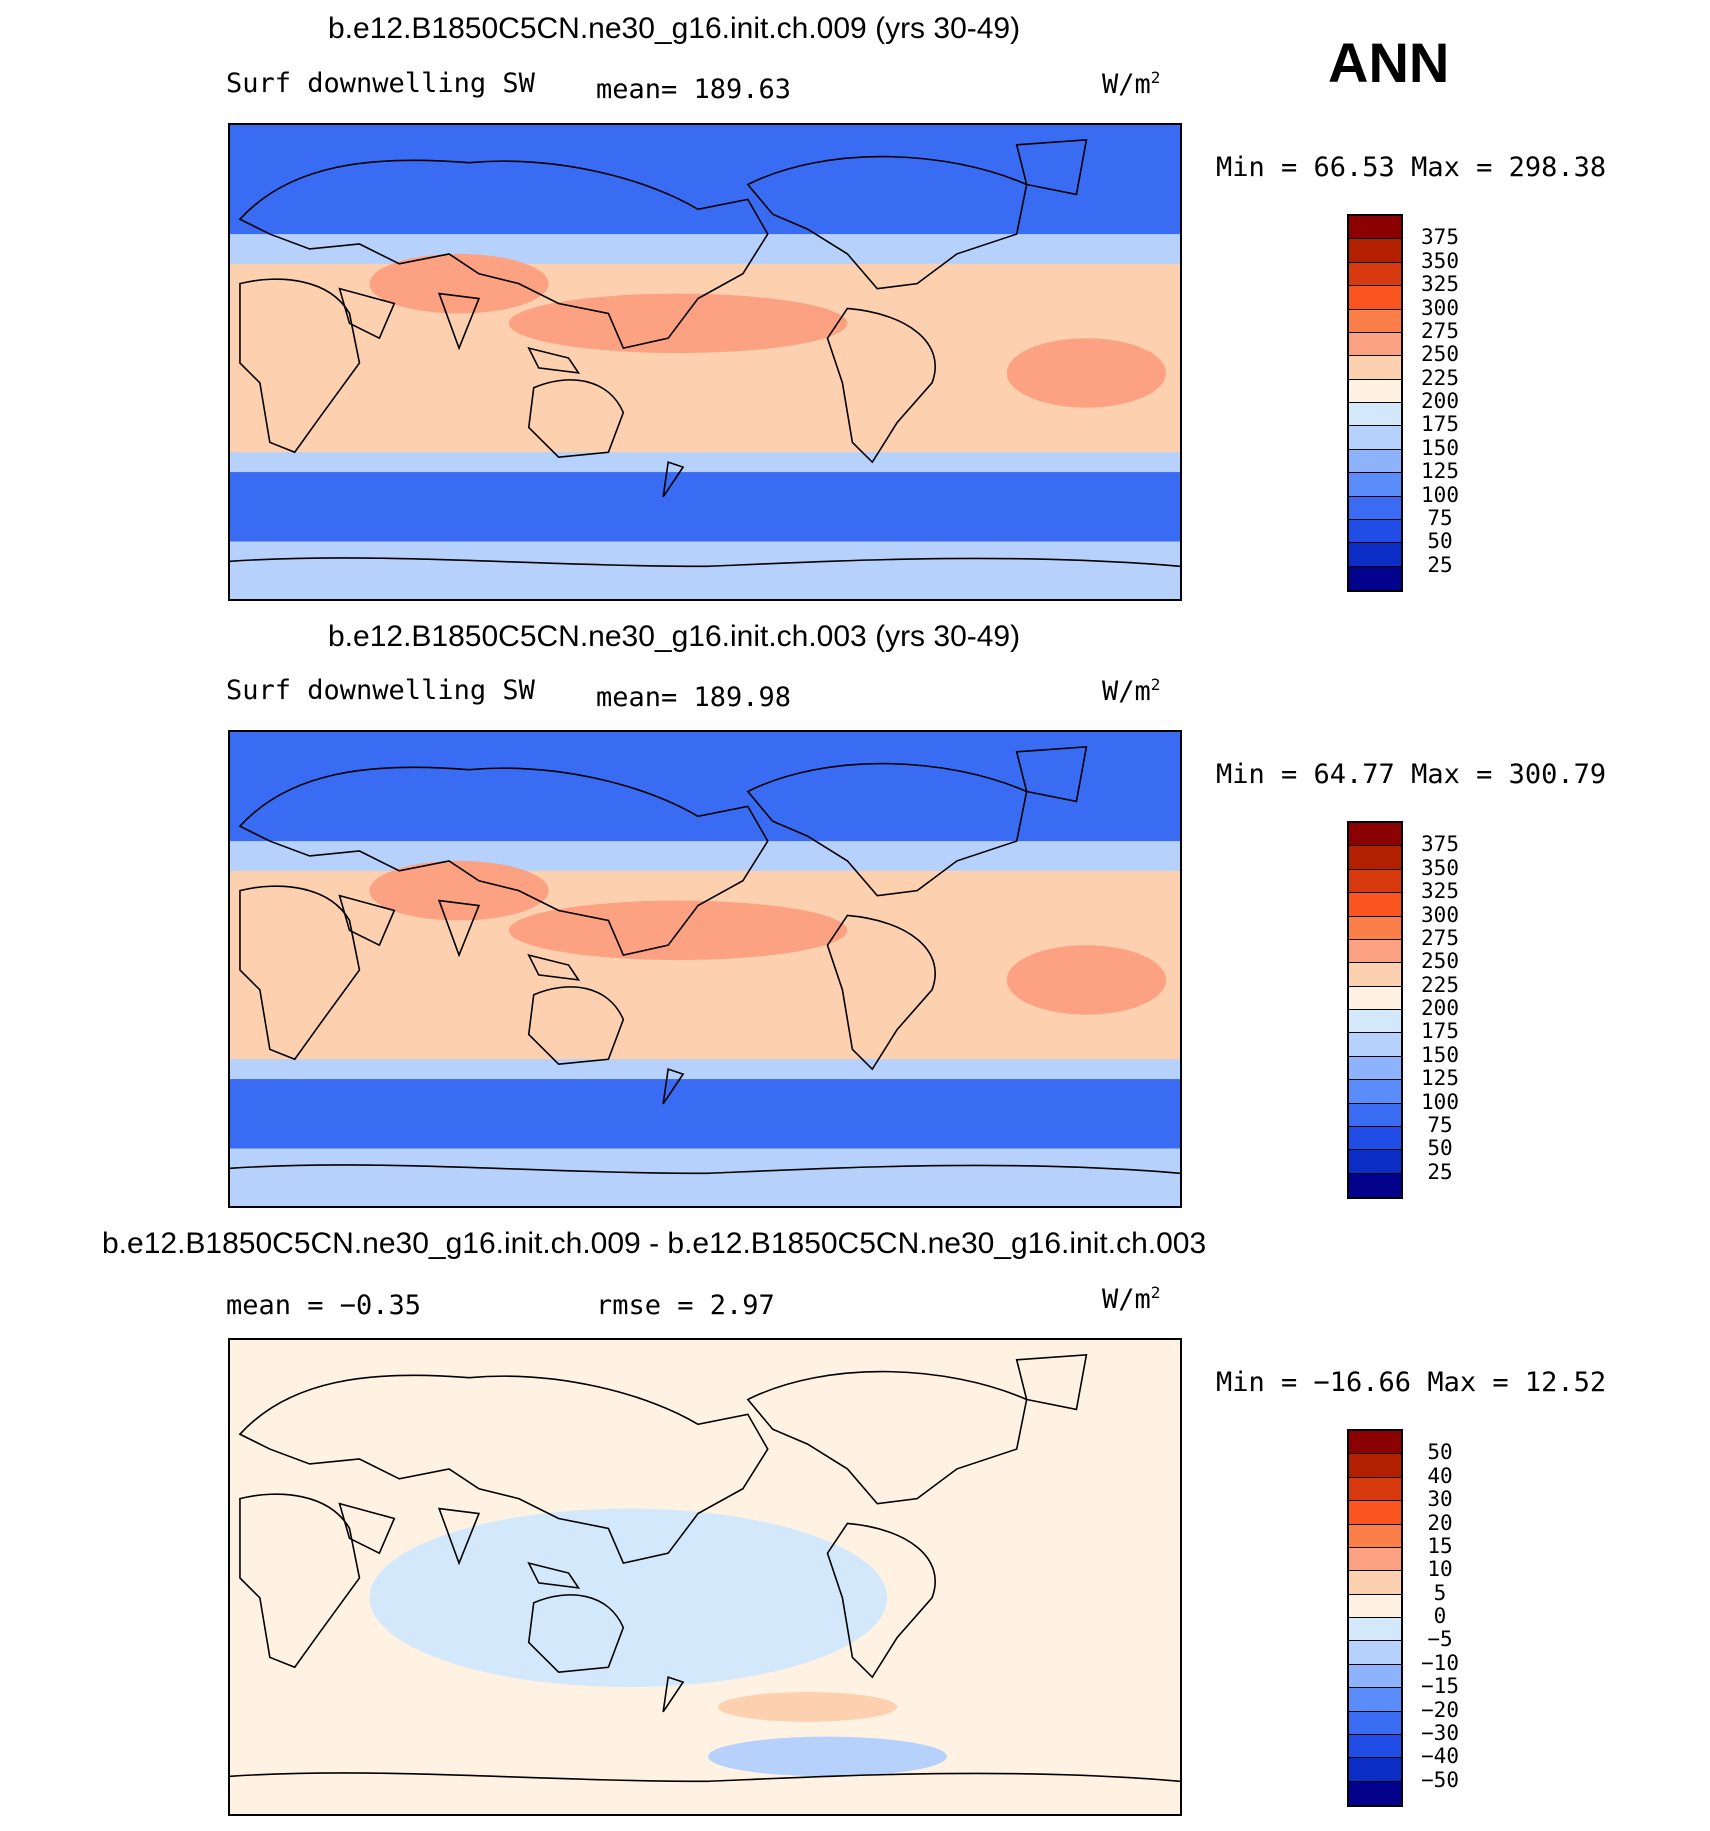  Describe the element at coordinates (705, 1114) in the screenshot. I see `field-band-south` at that location.